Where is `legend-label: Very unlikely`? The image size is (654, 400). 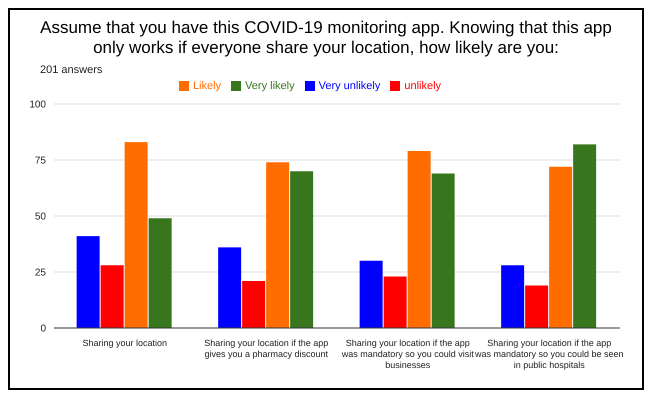
legend-label: Very unlikely is located at coordinates (349, 86).